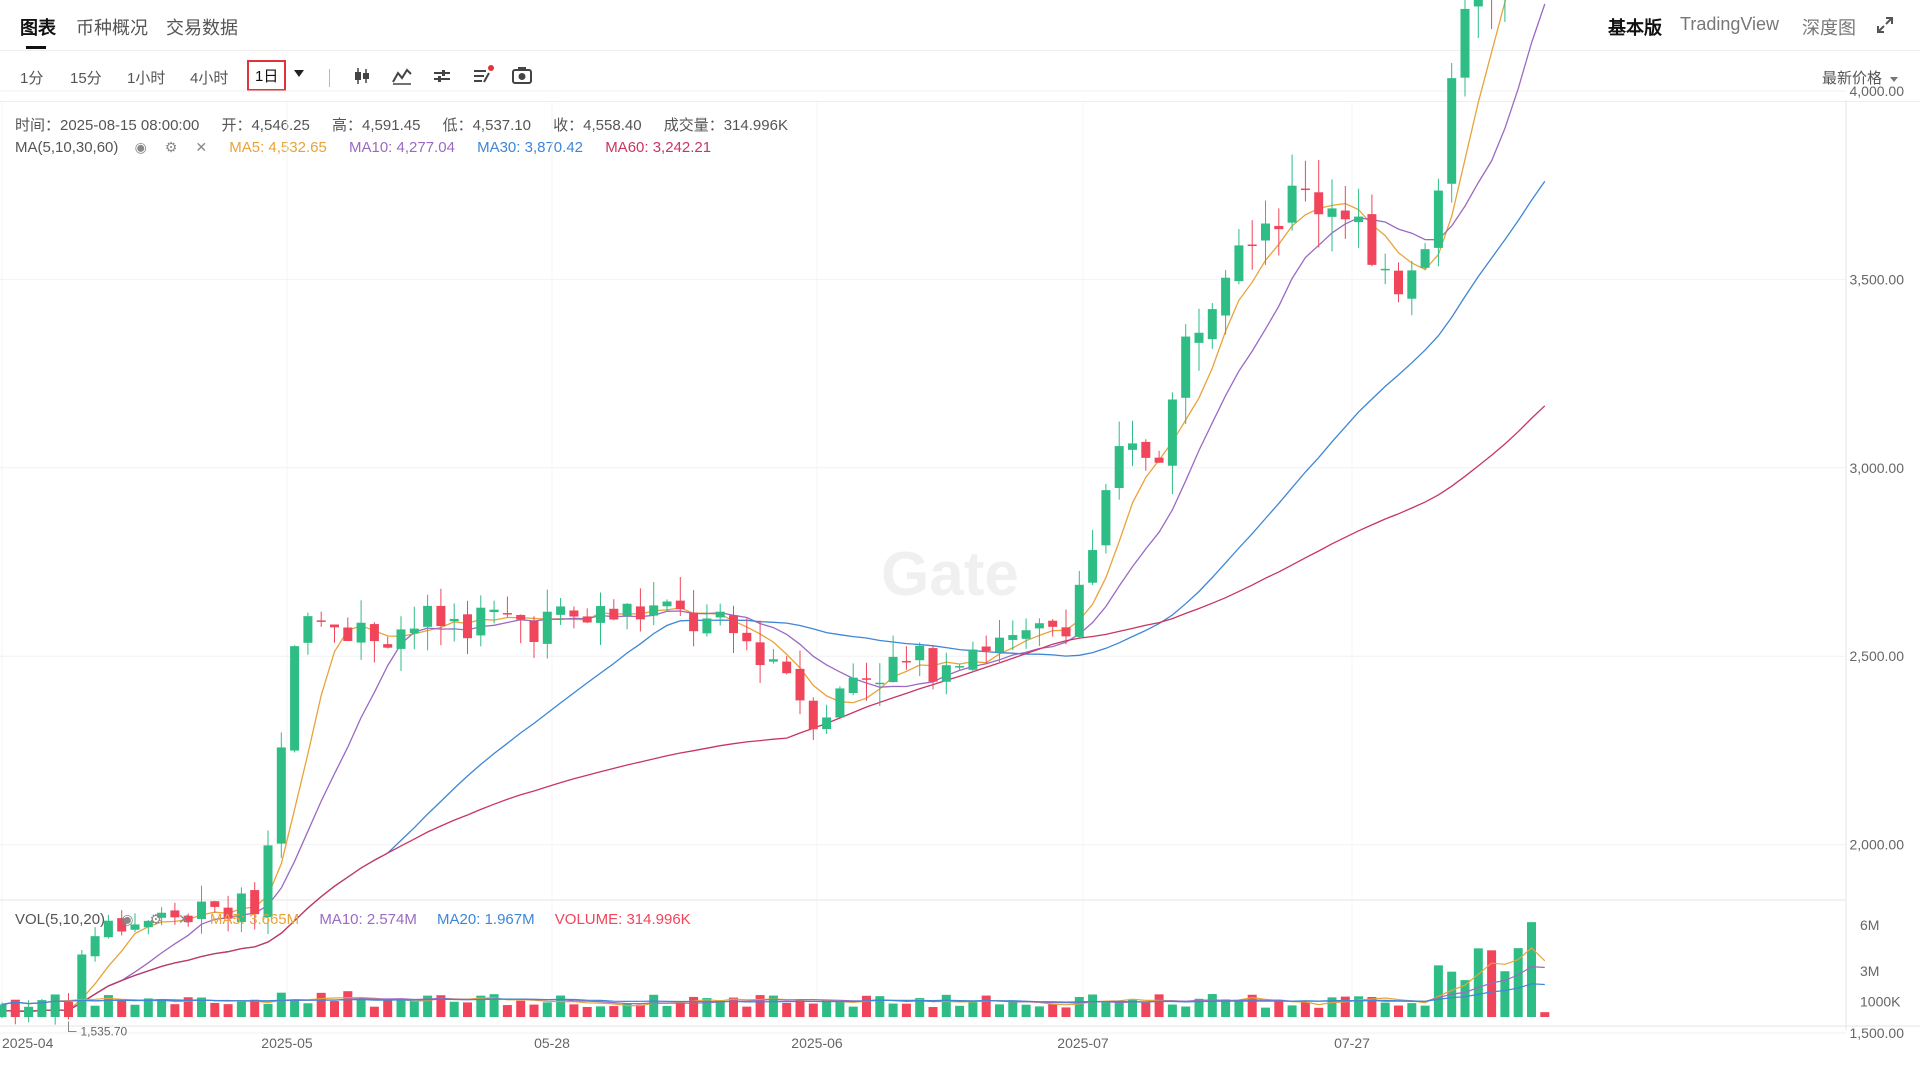  Describe the element at coordinates (1880, 1002) in the screenshot. I see `volume-tick-label: 1000K` at that location.